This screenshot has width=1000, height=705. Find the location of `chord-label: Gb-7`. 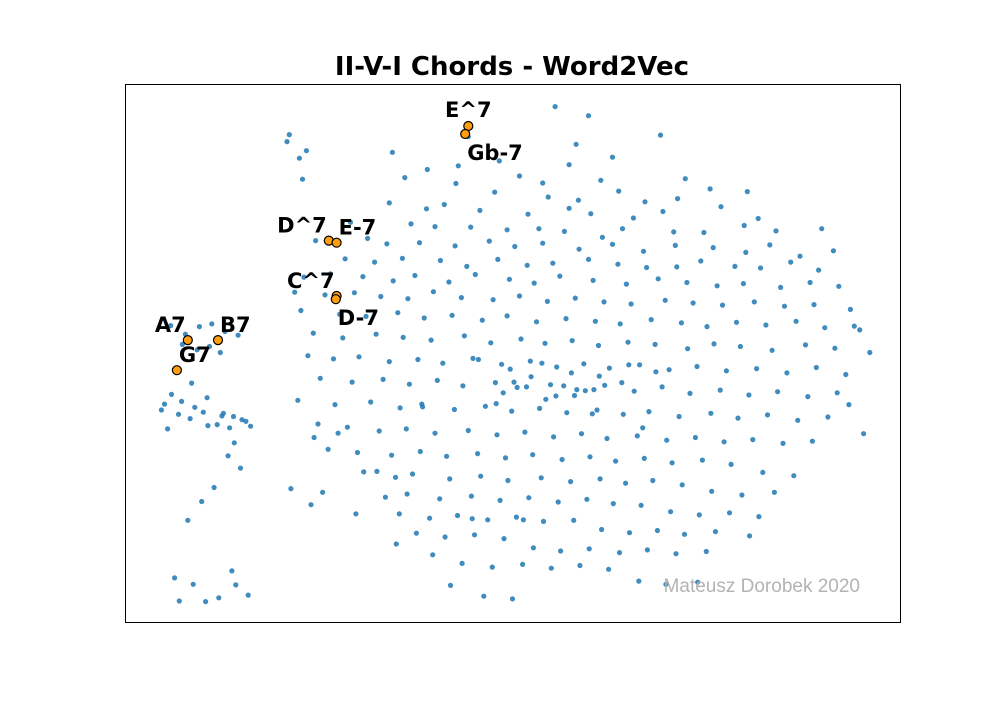

chord-label: Gb-7 is located at coordinates (495, 153).